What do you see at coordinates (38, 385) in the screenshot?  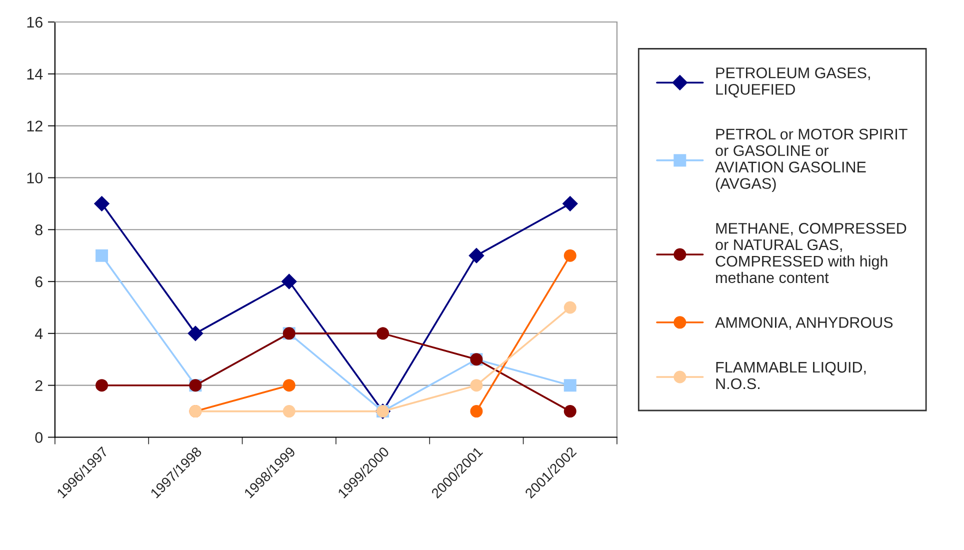 I see `y-tick-label: 2` at bounding box center [38, 385].